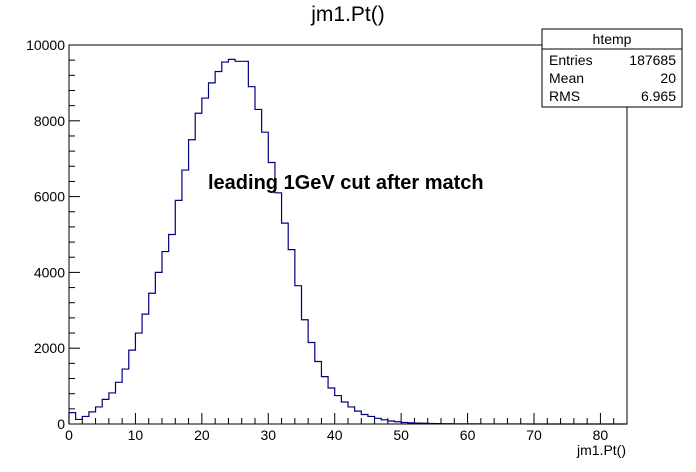 This screenshot has width=696, height=472. I want to click on y-axis-tick-labels: 0 2000 4000 6000 8000 10000, so click(45, 234).